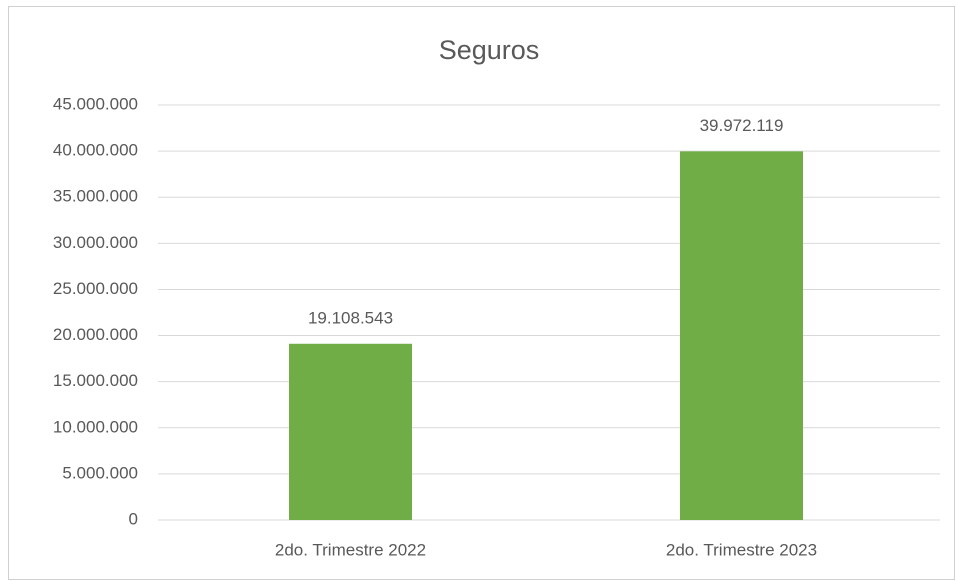 Image resolution: width=956 pixels, height=581 pixels. Describe the element at coordinates (95, 196) in the screenshot. I see `y-tick-label: 35.000.000` at that location.